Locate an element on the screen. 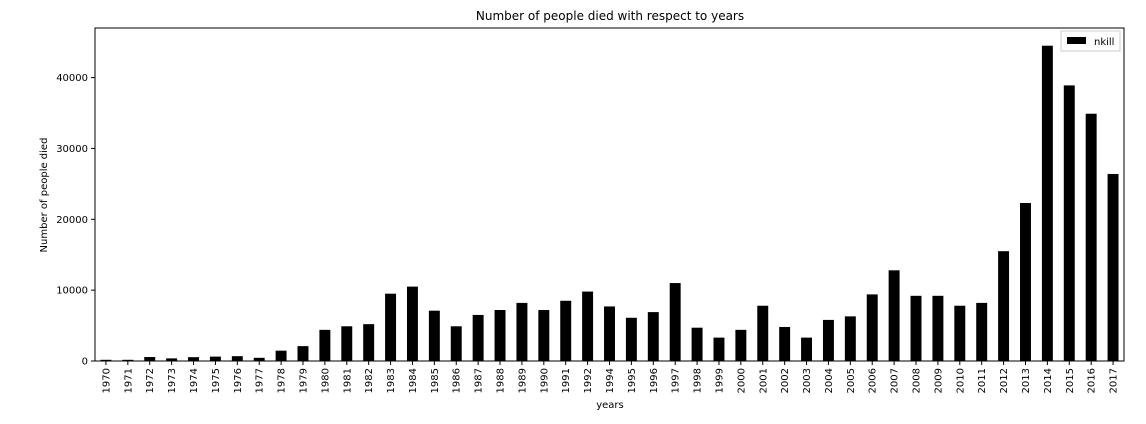  bar-1977 is located at coordinates (259, 359).